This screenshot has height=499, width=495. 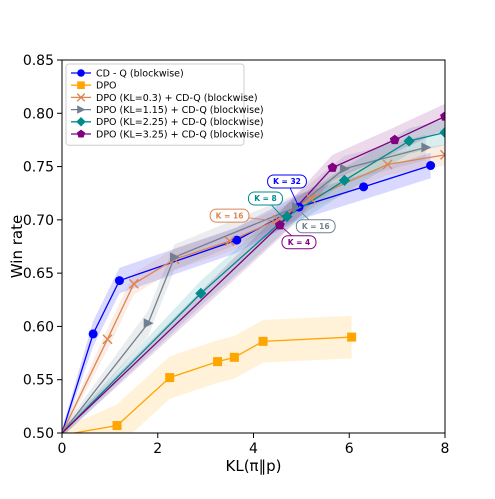 What do you see at coordinates (254, 466) in the screenshot?
I see `x-axis-label: KL(π‖p)` at bounding box center [254, 466].